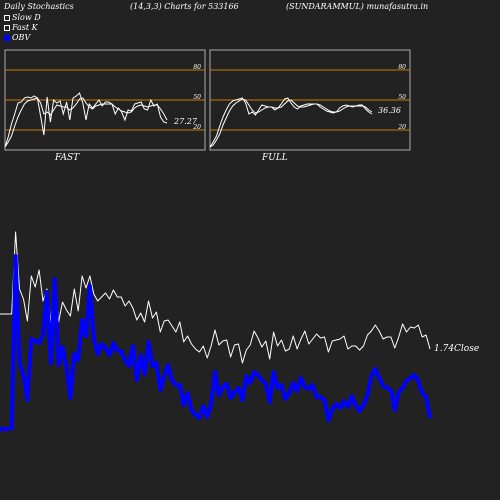  What do you see at coordinates (185, 121) in the screenshot?
I see `fast-value-label: 27.27` at bounding box center [185, 121].